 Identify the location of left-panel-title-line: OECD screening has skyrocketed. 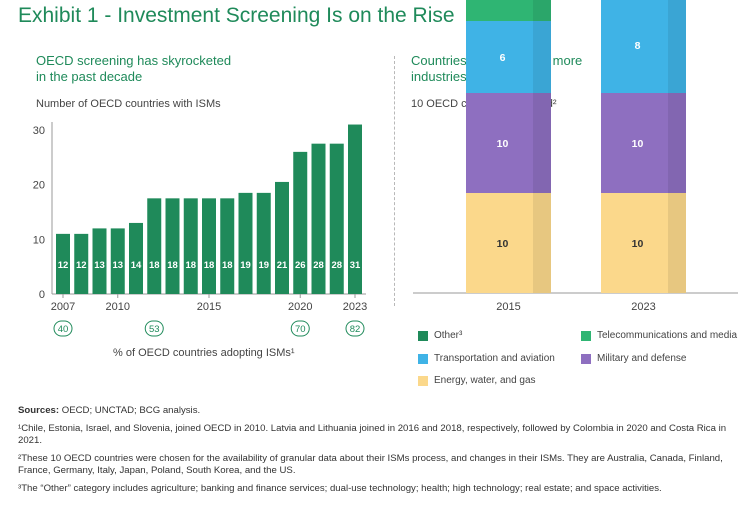
(134, 60).